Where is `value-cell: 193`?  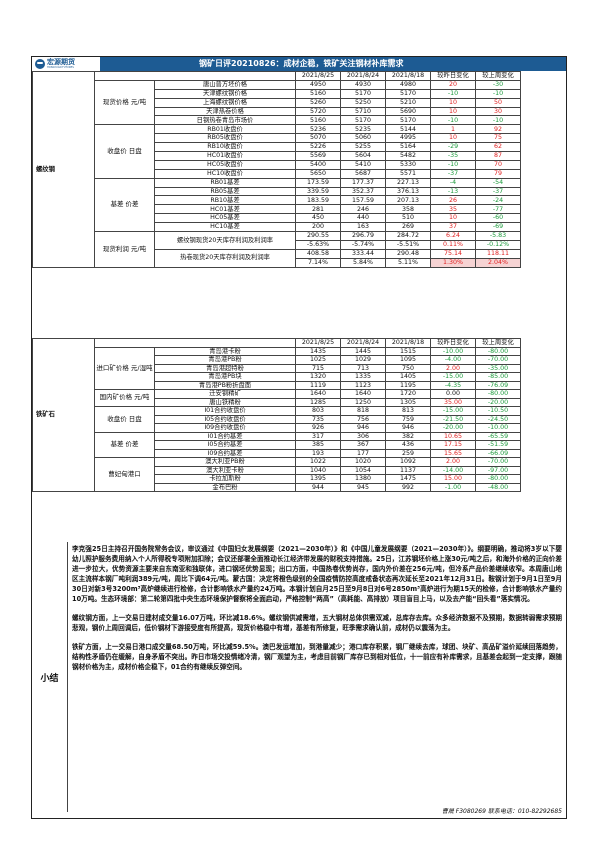 value-cell: 193 is located at coordinates (318, 453).